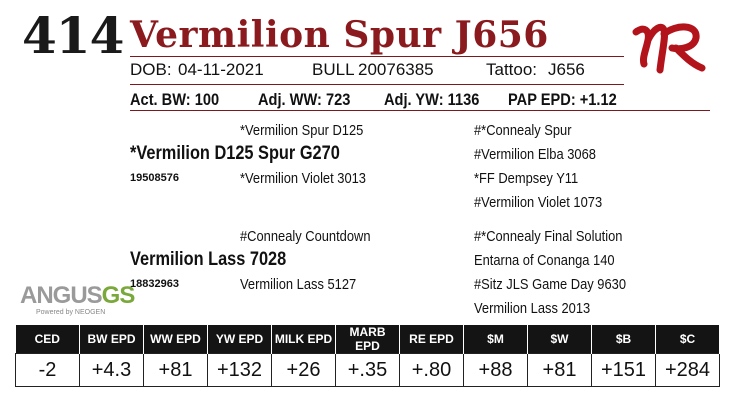 The image size is (744, 410). What do you see at coordinates (151, 69) in the screenshot?
I see `dob-label: DOB:` at bounding box center [151, 69].